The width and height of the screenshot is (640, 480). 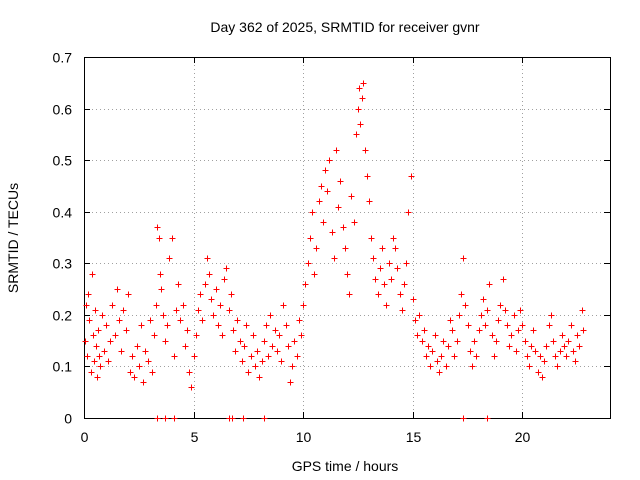 I want to click on x-axis-tick-labels: 0 5 10 15 20, so click(x=306, y=437).